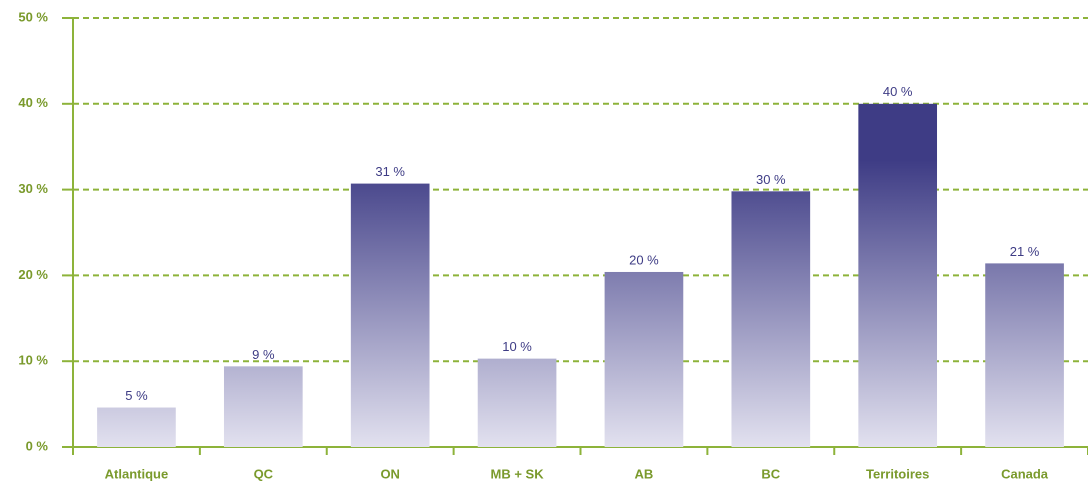 The image size is (1088, 486). I want to click on value-label: 40 %, so click(898, 91).